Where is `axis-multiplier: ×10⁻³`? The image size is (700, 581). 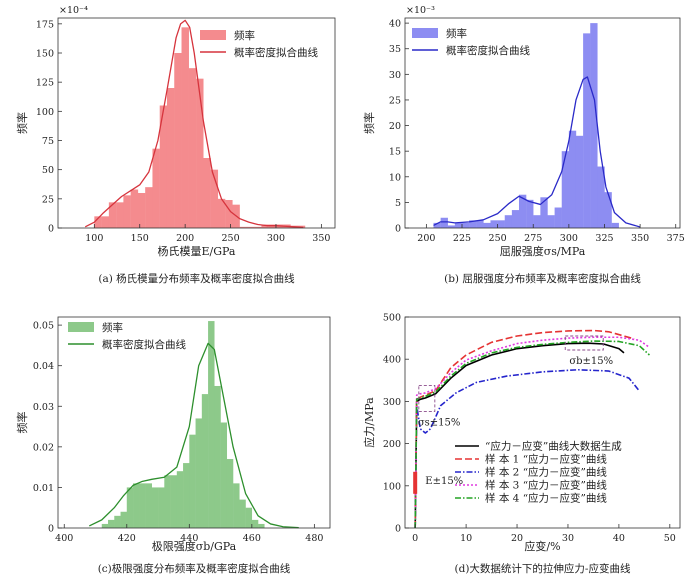 axis-multiplier: ×10⁻³ is located at coordinates (420, 10).